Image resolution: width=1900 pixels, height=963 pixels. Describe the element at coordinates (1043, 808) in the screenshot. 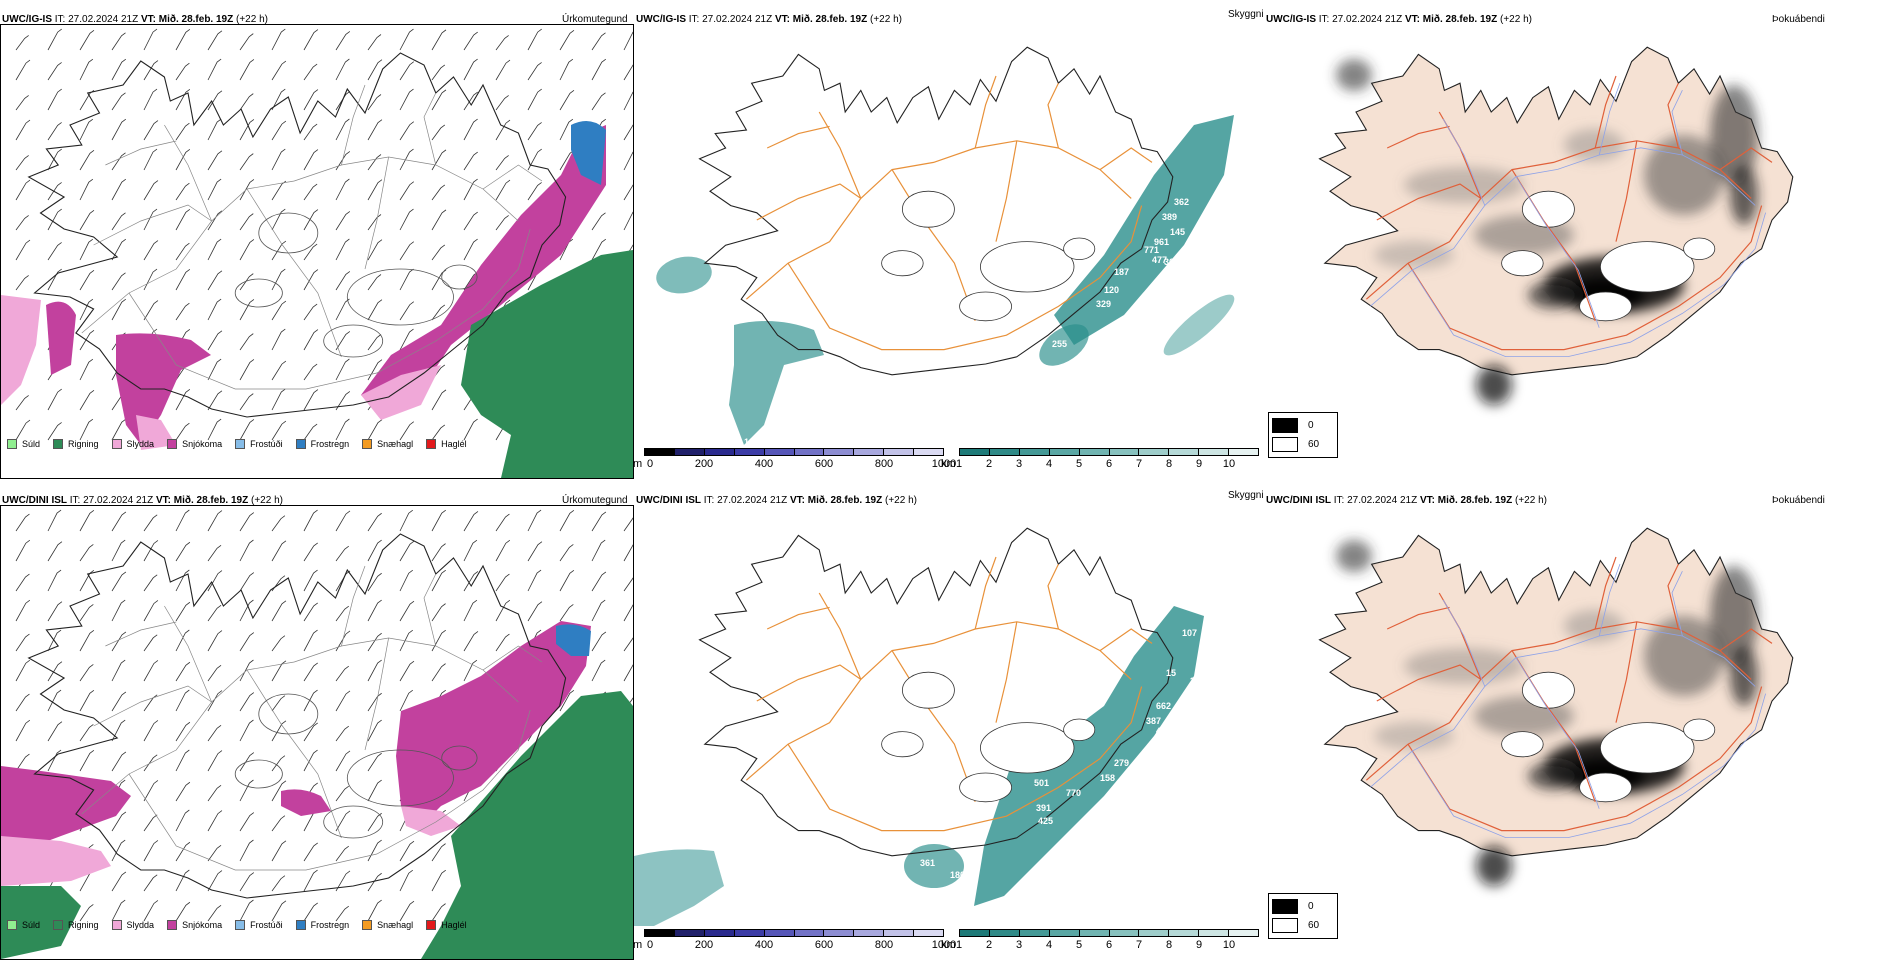

I see `visibility-value-label: 391` at that location.